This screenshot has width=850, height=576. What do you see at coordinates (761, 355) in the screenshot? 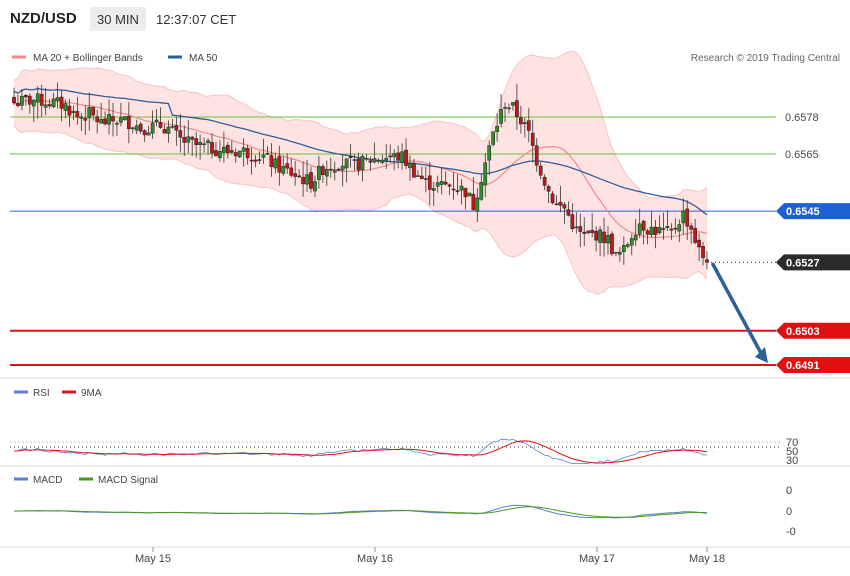
I see `projection-arrow-head` at bounding box center [761, 355].